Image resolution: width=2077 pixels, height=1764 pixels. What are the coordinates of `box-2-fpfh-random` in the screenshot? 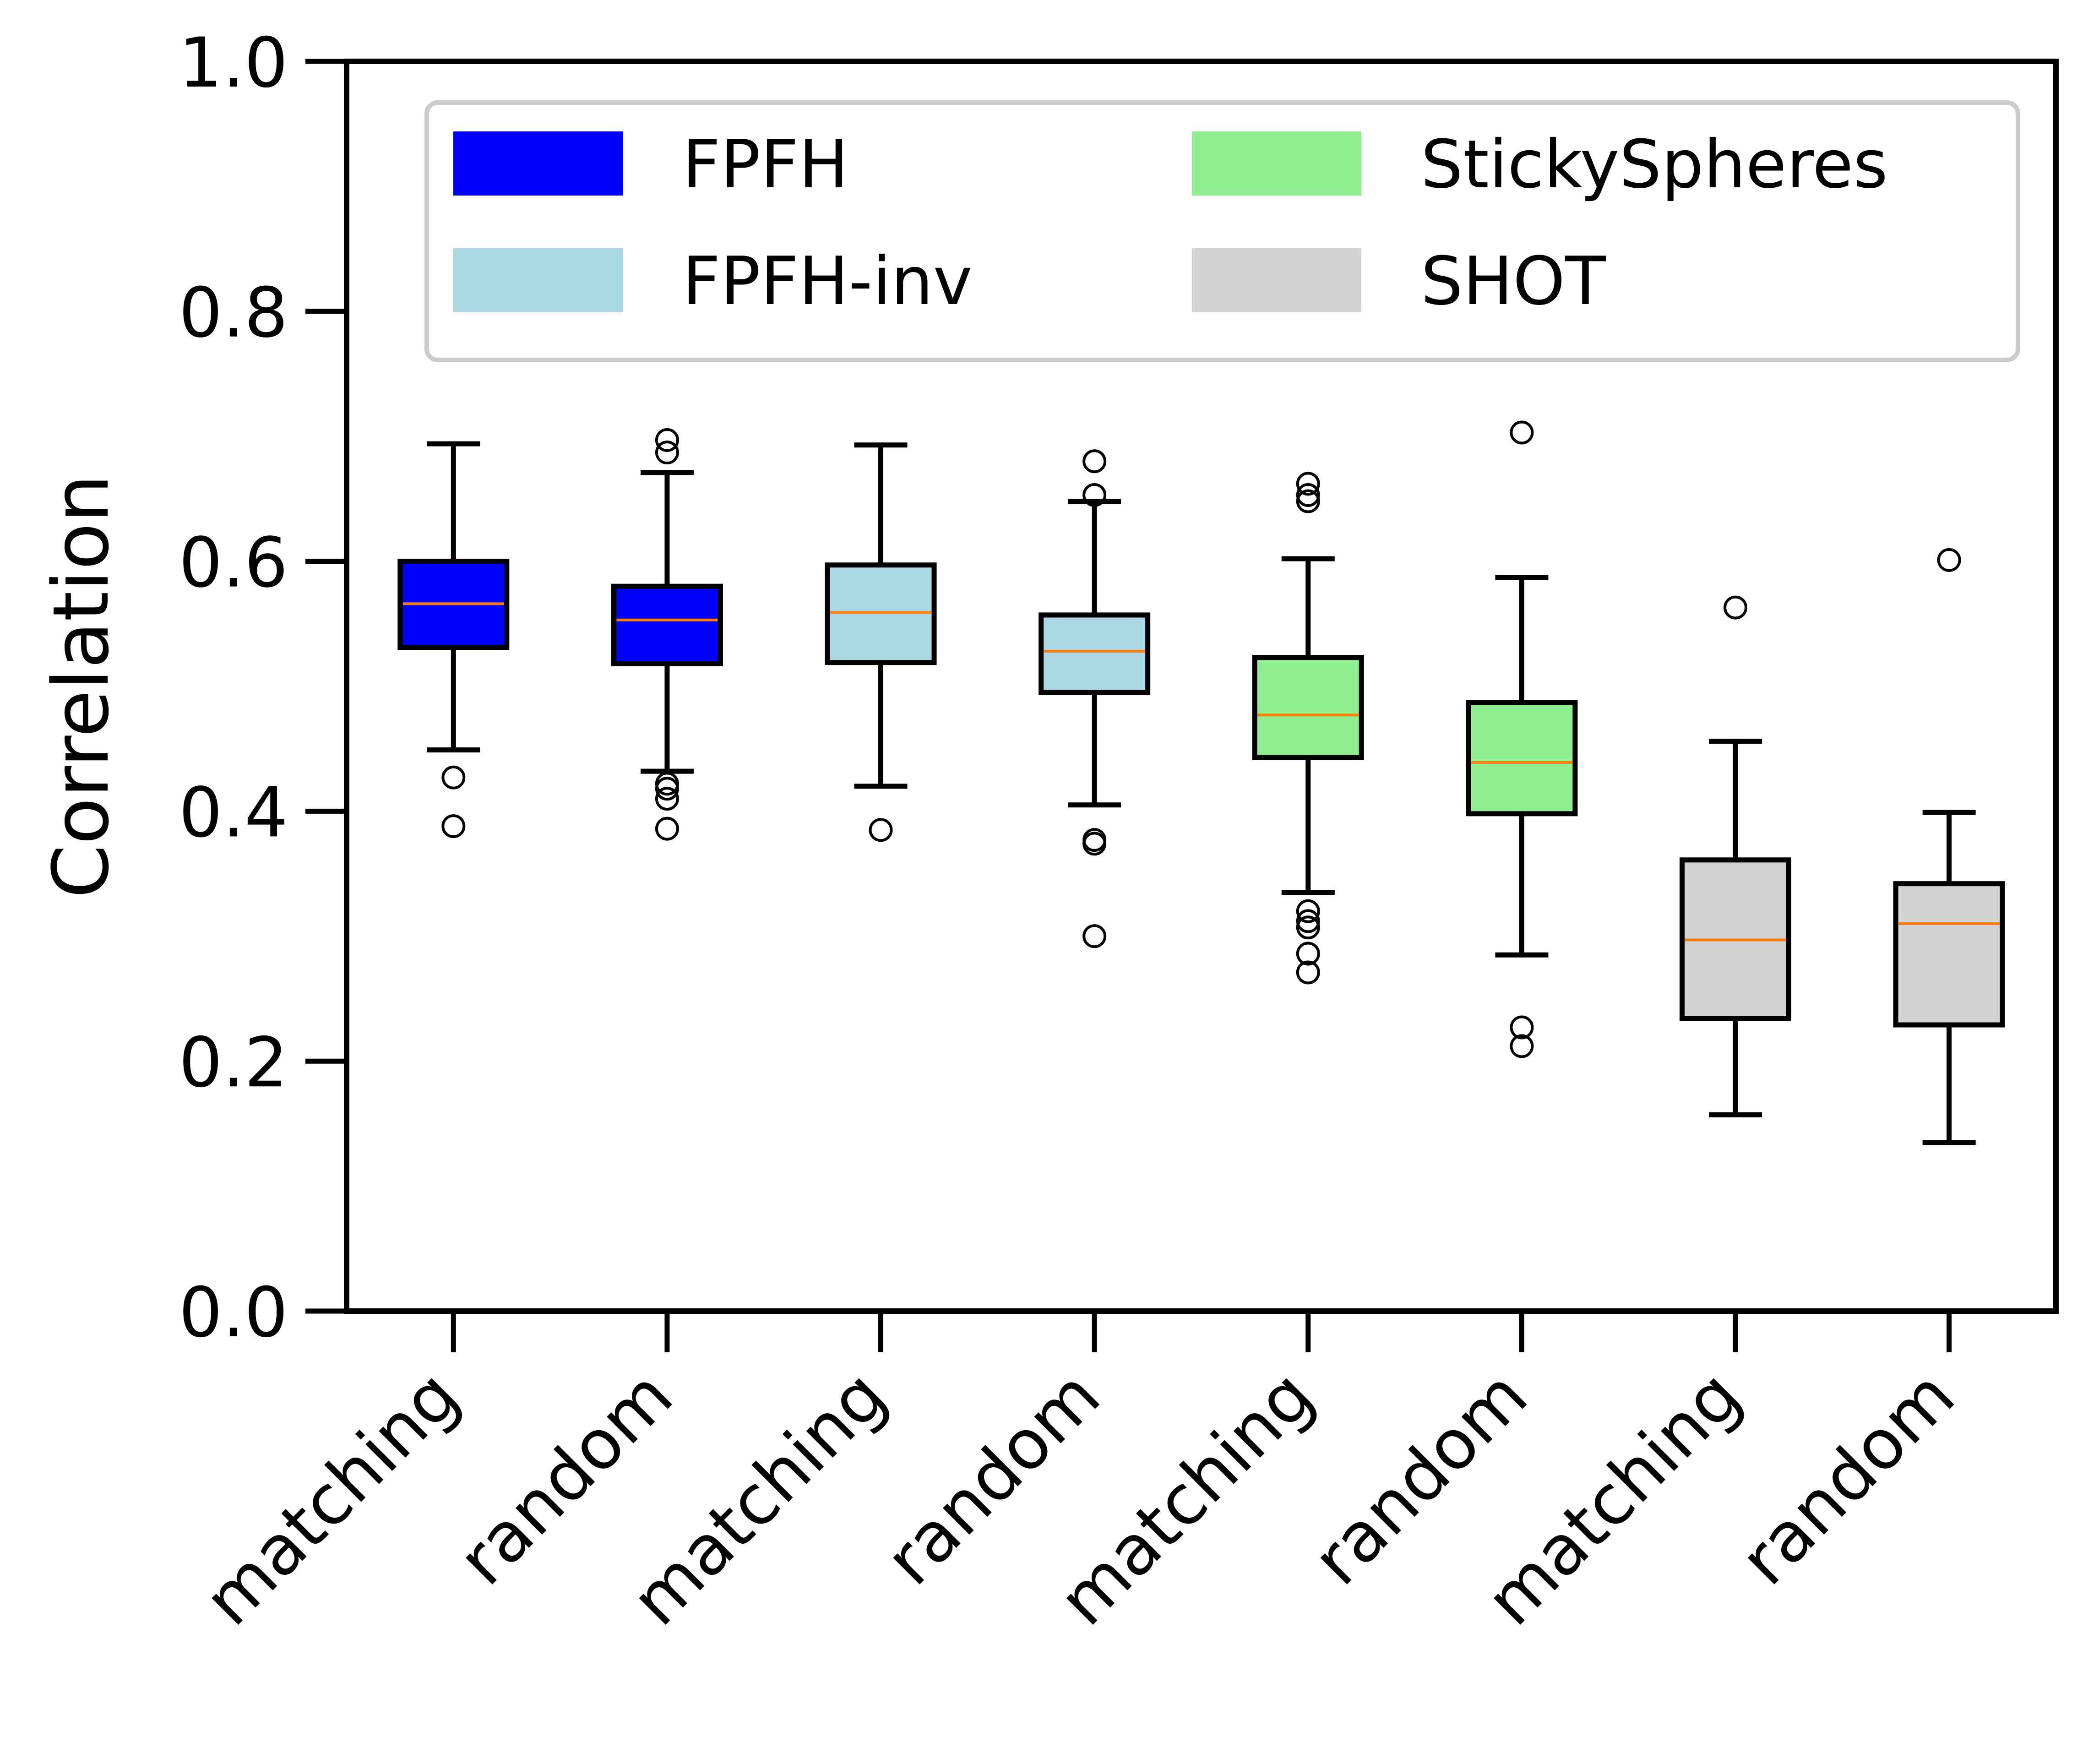 It's located at (667, 634).